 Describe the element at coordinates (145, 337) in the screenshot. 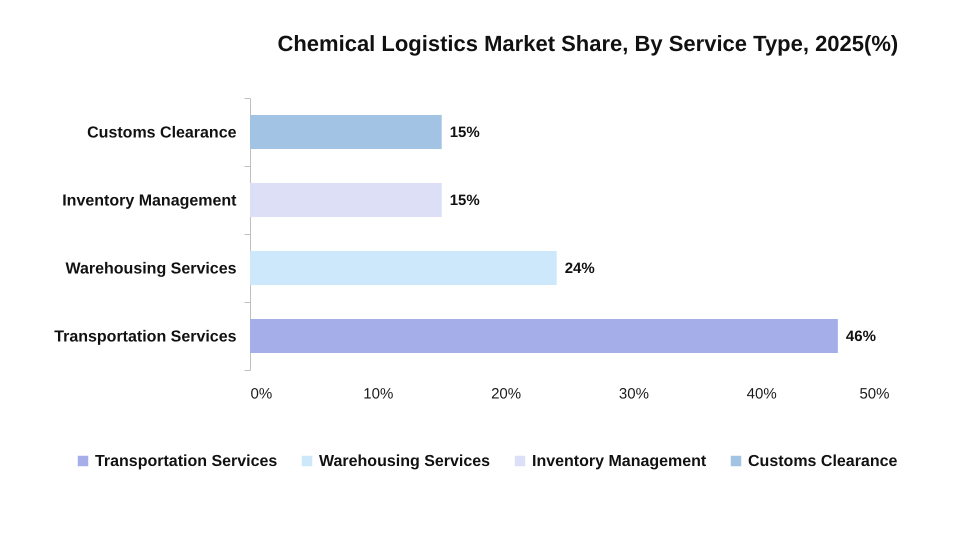

I see `y-tick-label: Transportation Services` at that location.